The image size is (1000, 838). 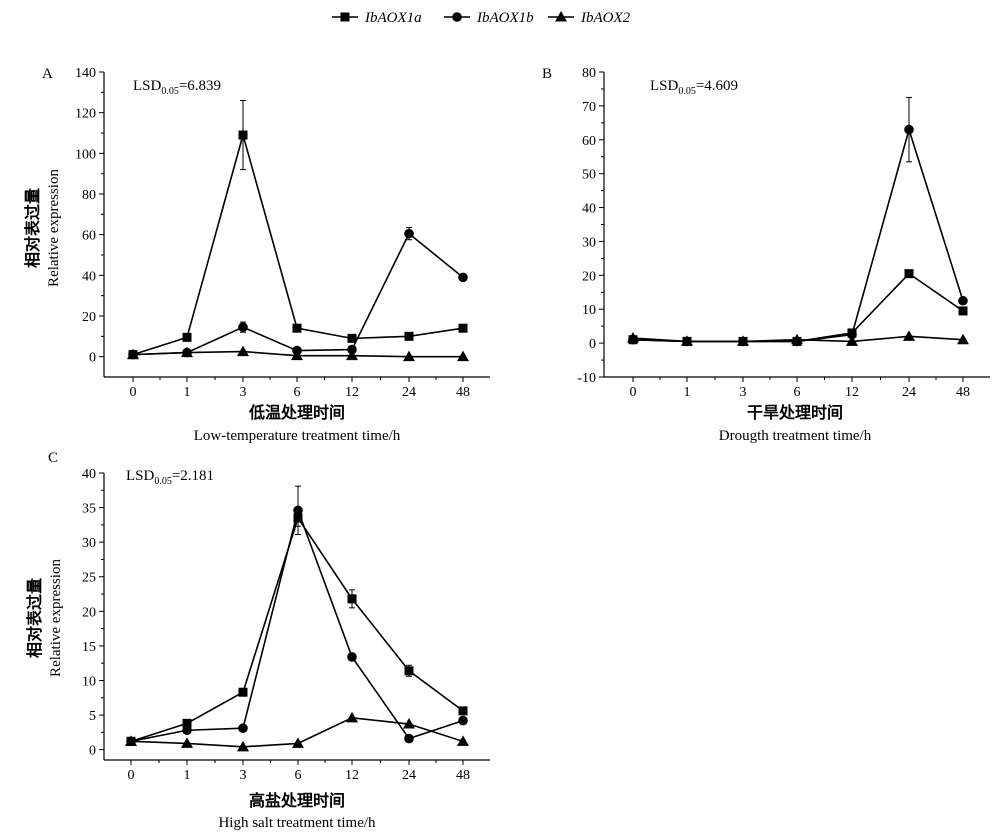 I want to click on panel-a-x-tick-label: 12, so click(x=352, y=392).